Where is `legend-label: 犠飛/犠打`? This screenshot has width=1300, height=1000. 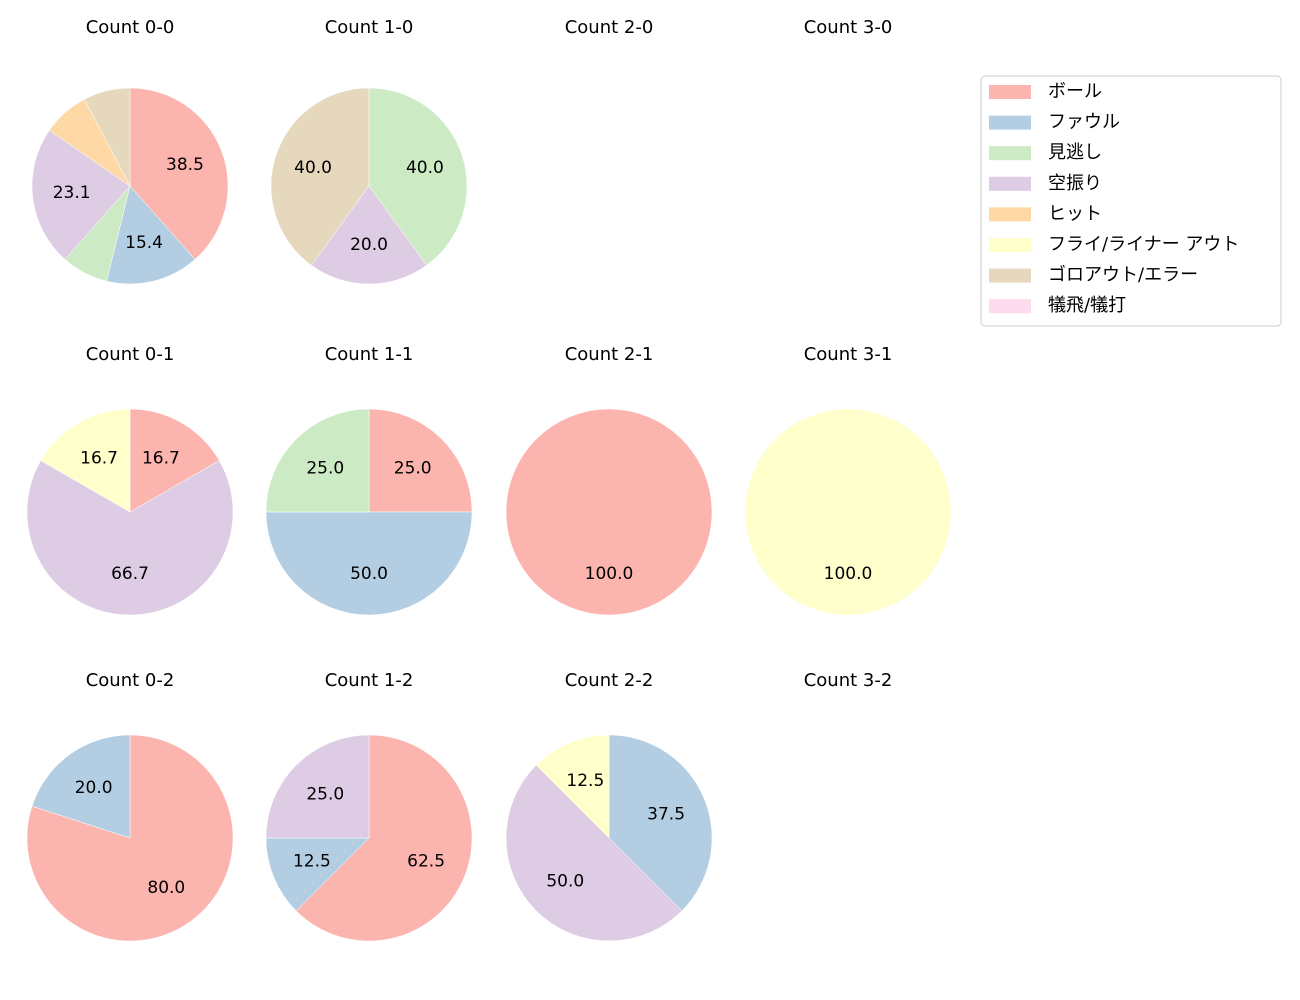 legend-label: 犠飛/犠打 is located at coordinates (1087, 305).